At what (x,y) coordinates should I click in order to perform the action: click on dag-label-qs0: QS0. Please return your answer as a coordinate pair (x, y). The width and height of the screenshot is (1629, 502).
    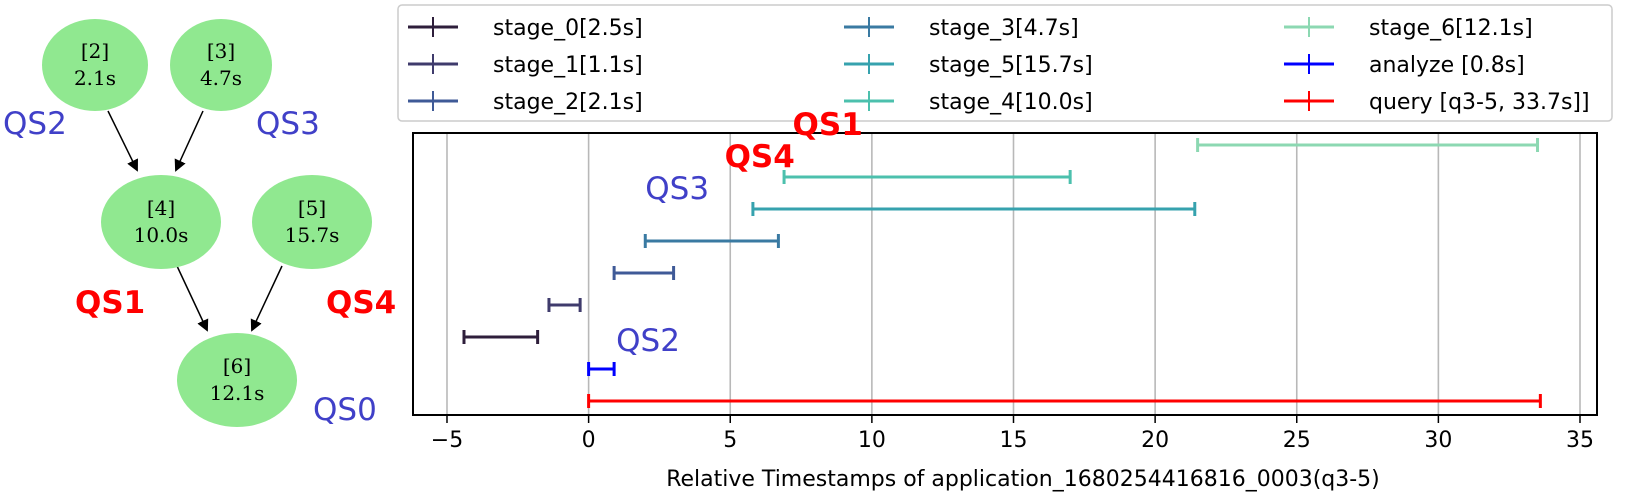
    Looking at the image, I should click on (345, 410).